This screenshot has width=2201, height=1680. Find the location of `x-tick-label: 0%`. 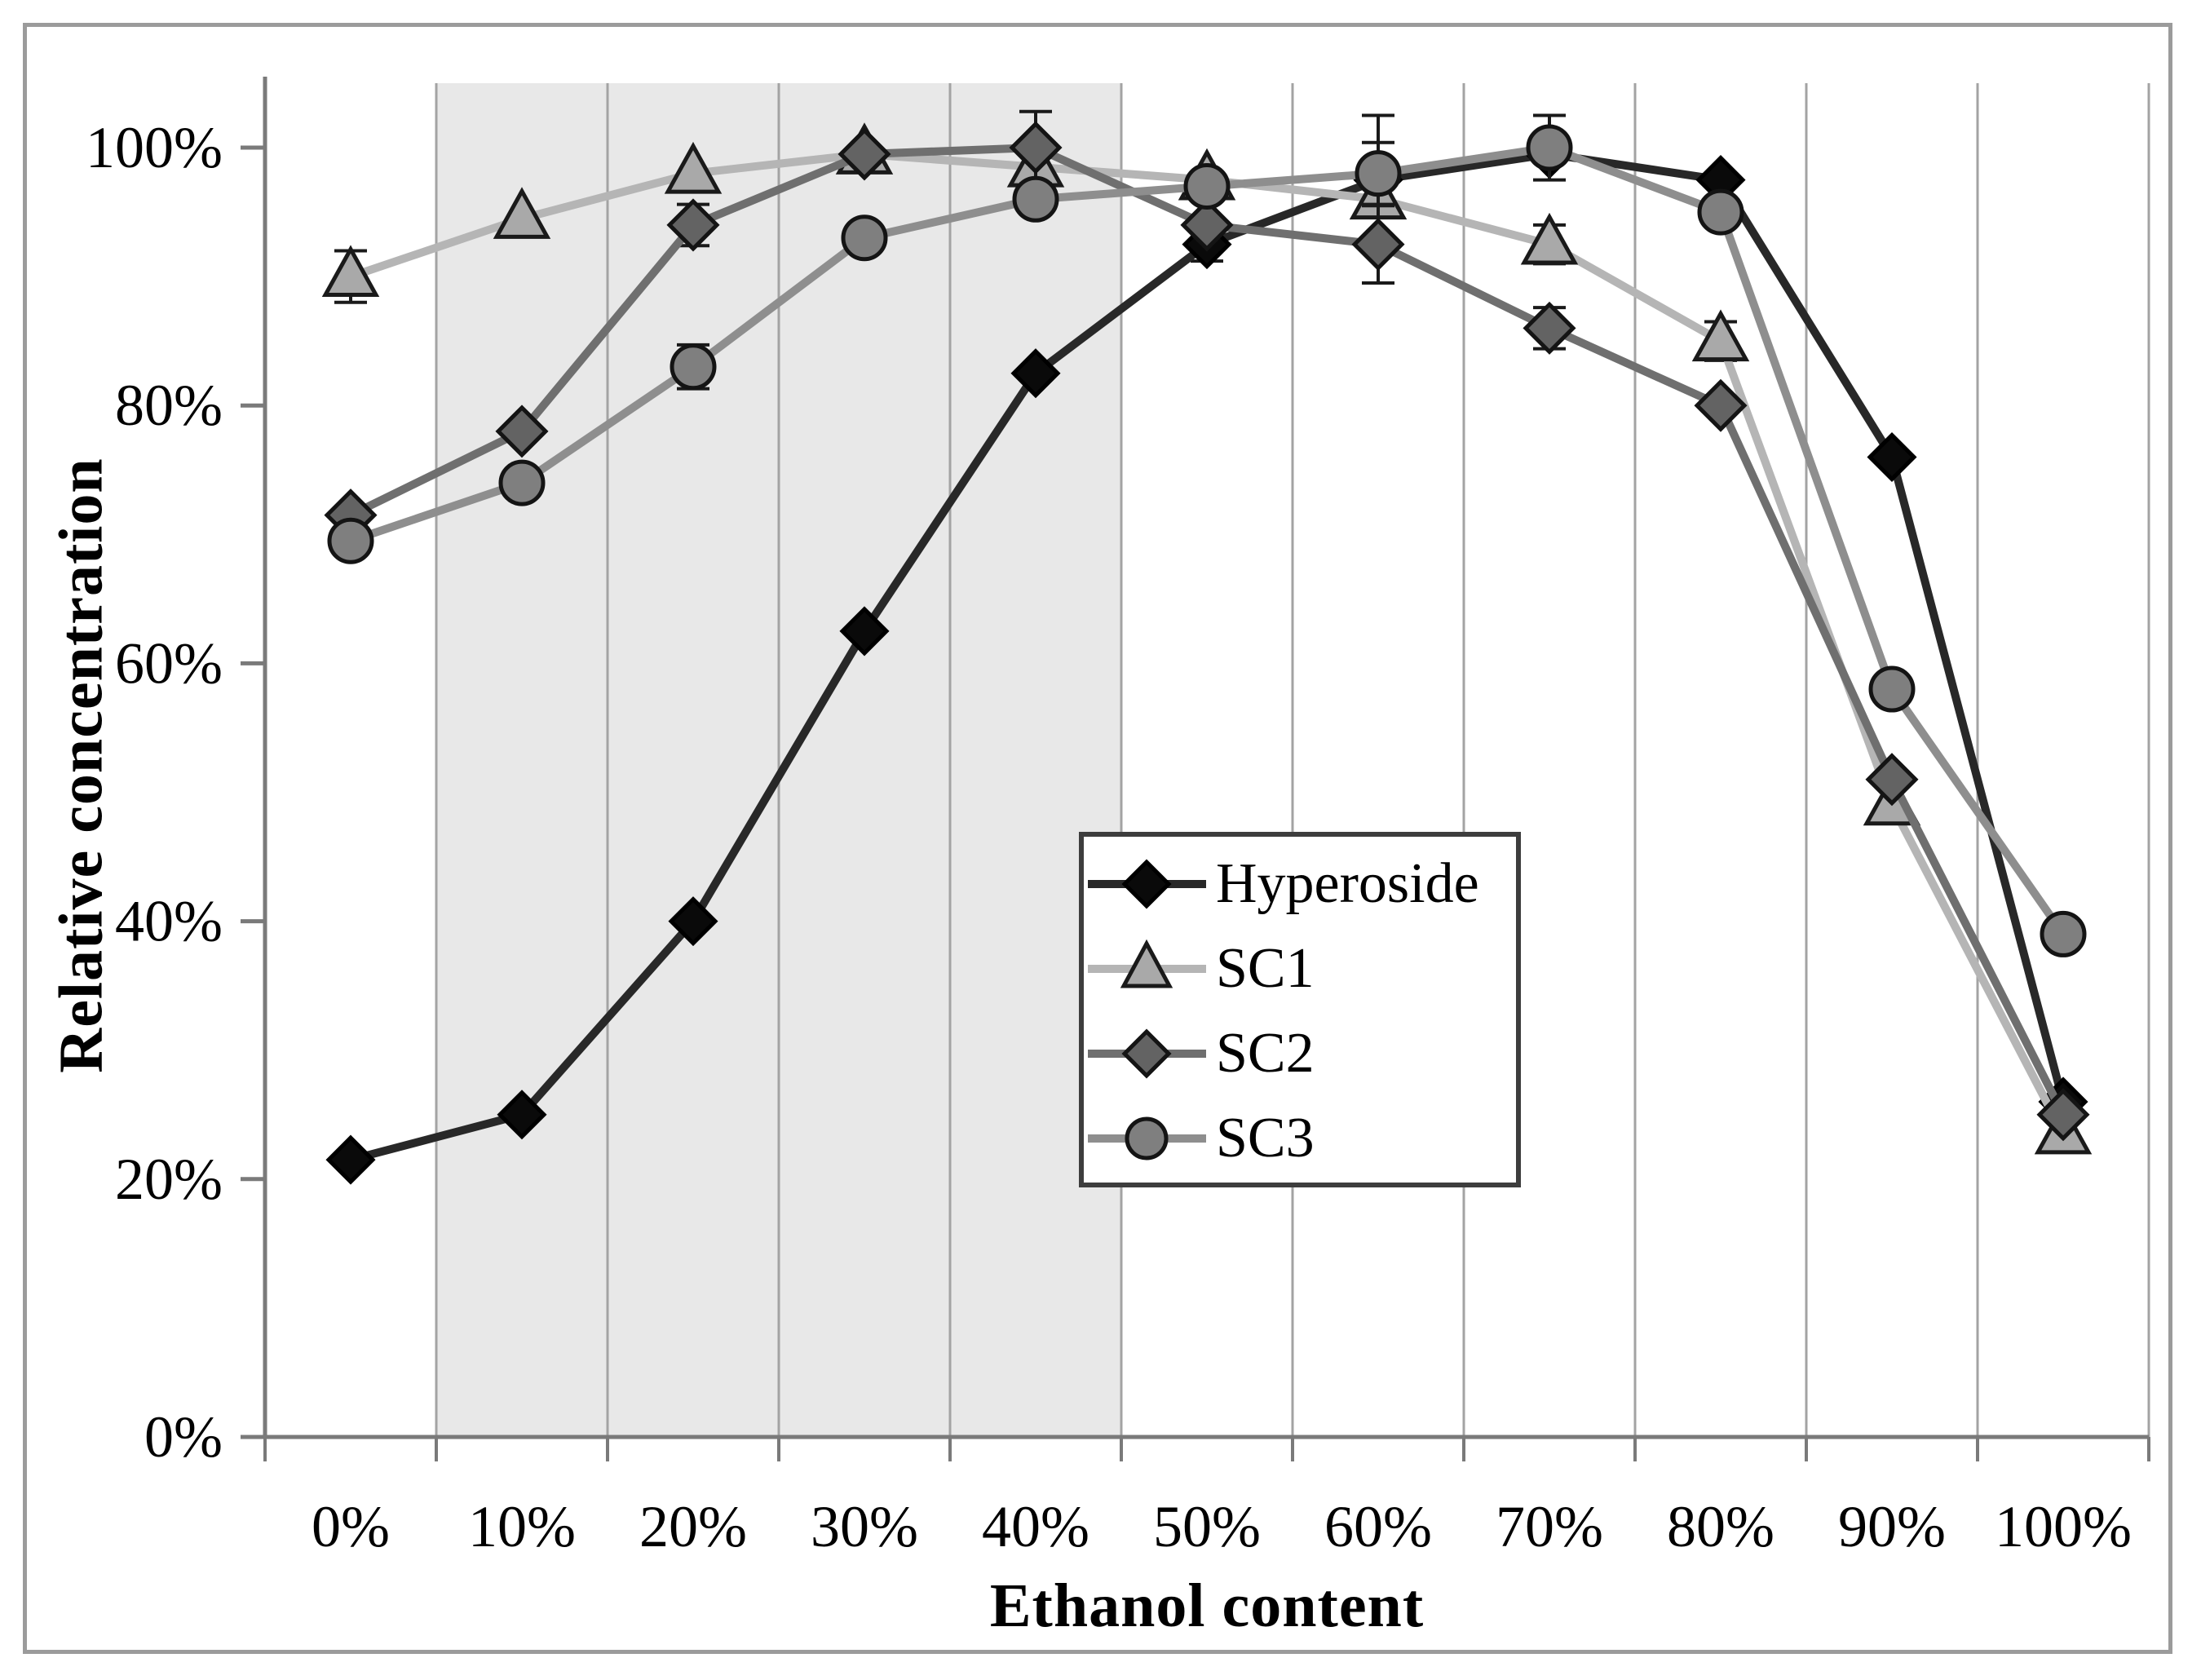

x-tick-label: 0% is located at coordinates (351, 1526).